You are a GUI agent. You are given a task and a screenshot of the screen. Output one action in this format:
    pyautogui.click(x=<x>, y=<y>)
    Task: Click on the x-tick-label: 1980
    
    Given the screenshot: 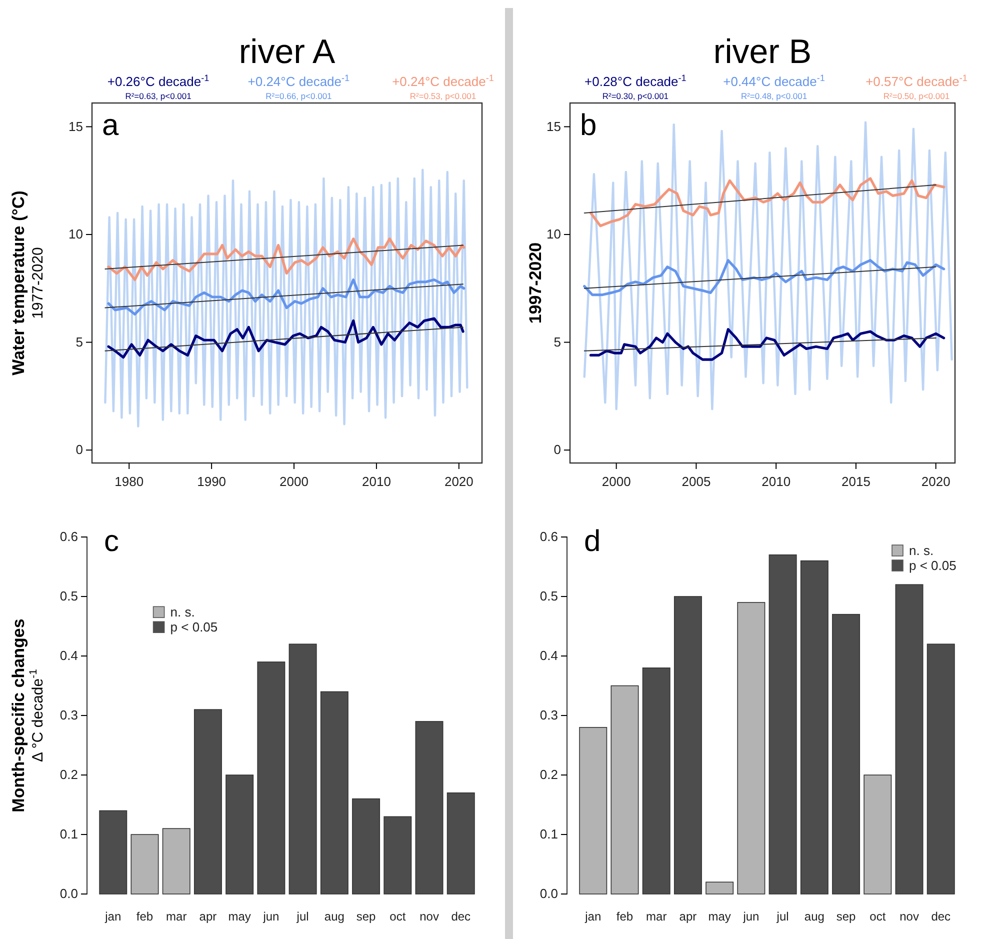 What is the action you would take?
    pyautogui.click(x=129, y=482)
    